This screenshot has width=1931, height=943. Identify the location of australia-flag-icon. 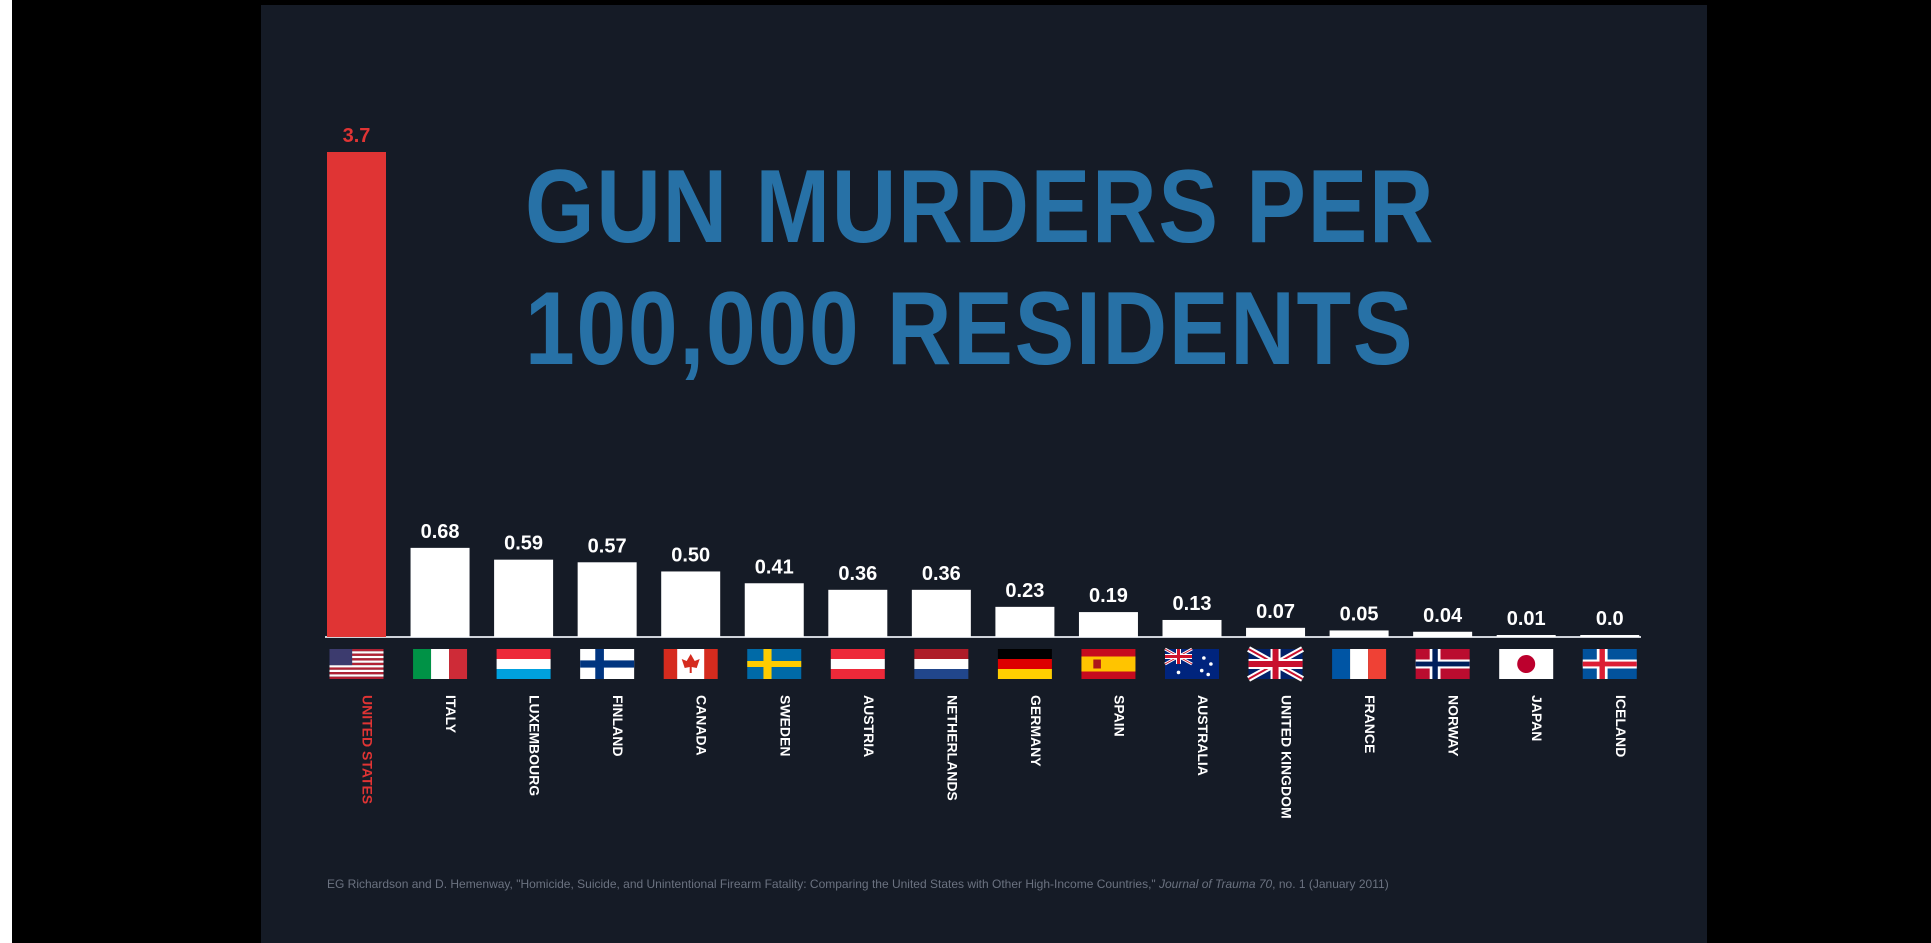
(1191, 663).